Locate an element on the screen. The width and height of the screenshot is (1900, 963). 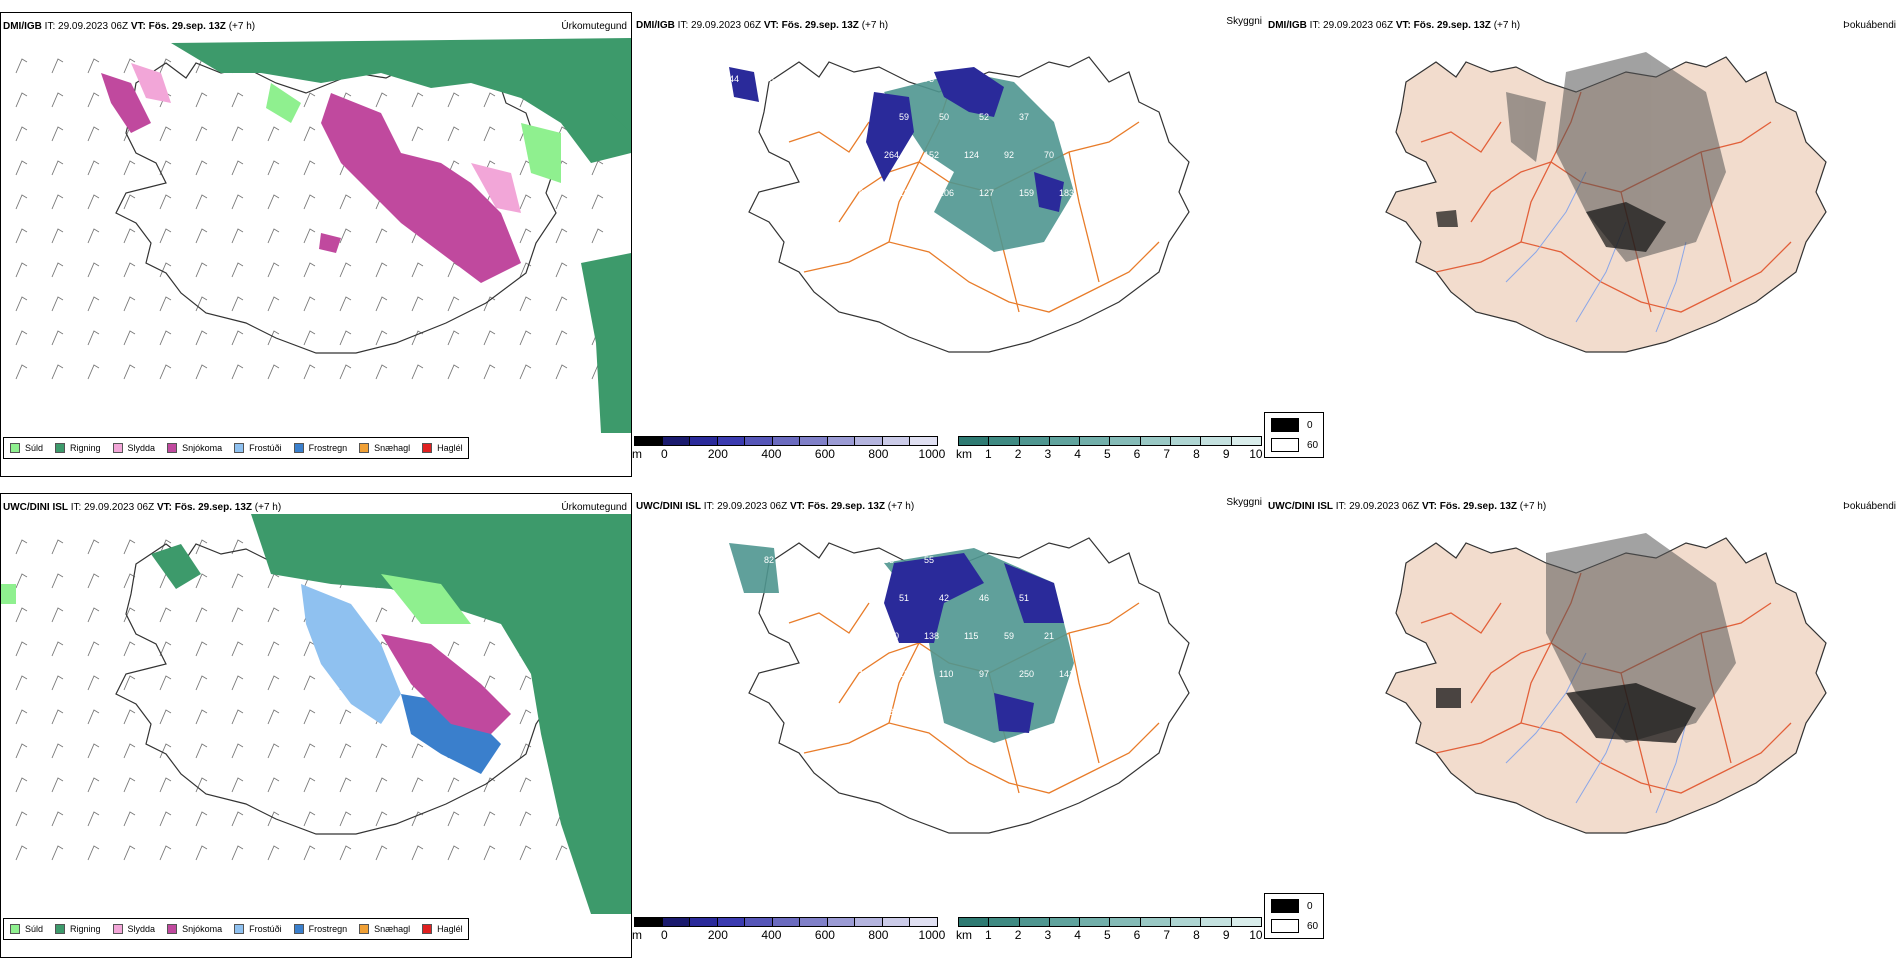
visibility-value-label: 85 is located at coordinates (849, 79).